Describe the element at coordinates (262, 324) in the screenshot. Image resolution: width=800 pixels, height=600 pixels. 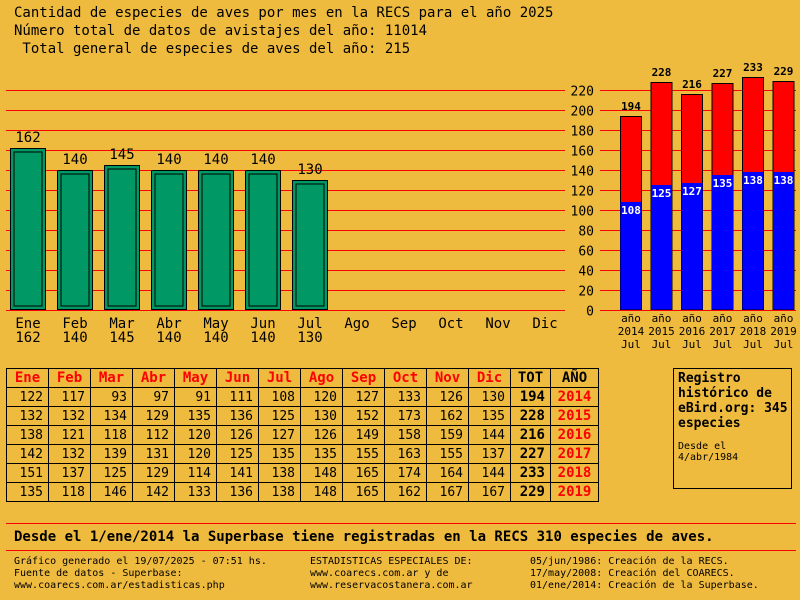
I see `month-tick-label: Jun` at that location.